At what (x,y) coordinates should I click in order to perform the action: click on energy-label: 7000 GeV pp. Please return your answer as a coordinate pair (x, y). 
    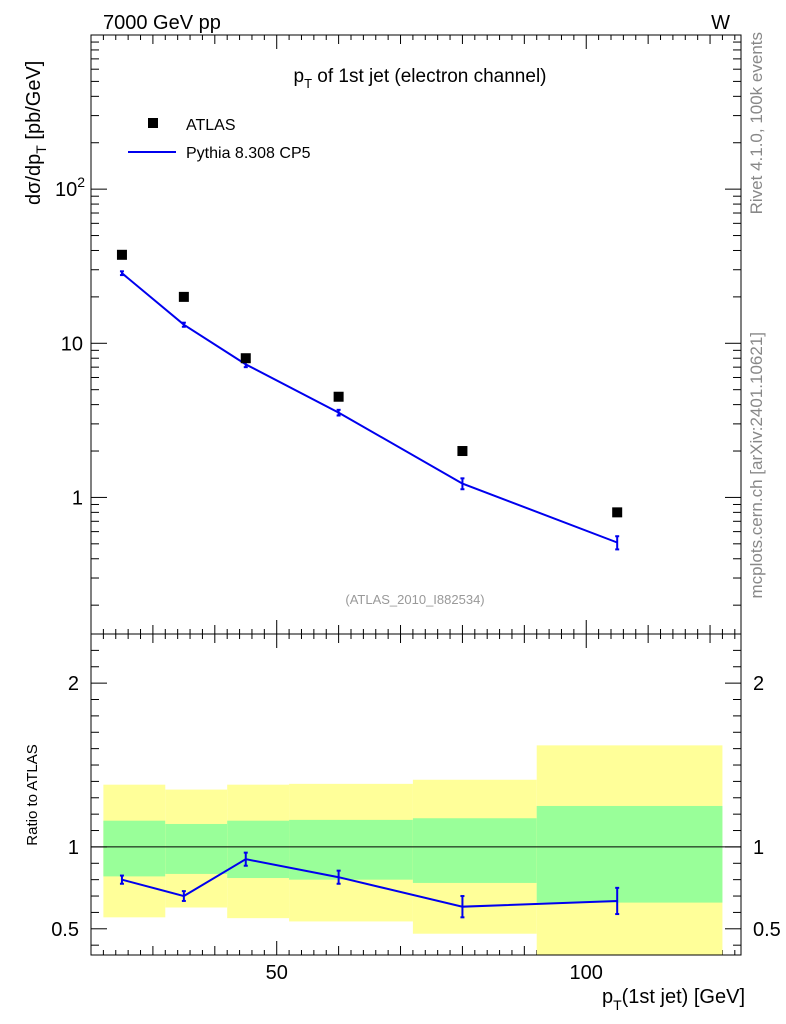
    Looking at the image, I should click on (162, 23).